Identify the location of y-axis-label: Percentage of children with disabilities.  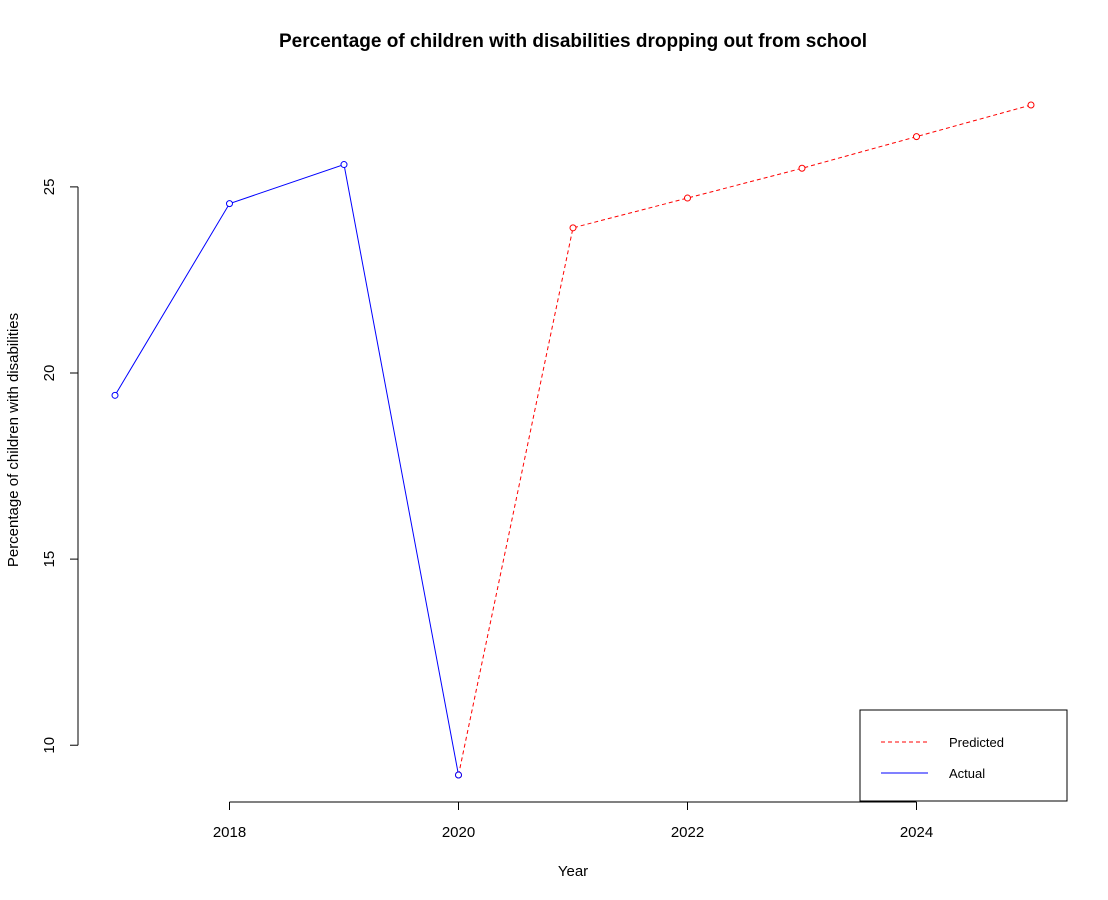
(13, 440).